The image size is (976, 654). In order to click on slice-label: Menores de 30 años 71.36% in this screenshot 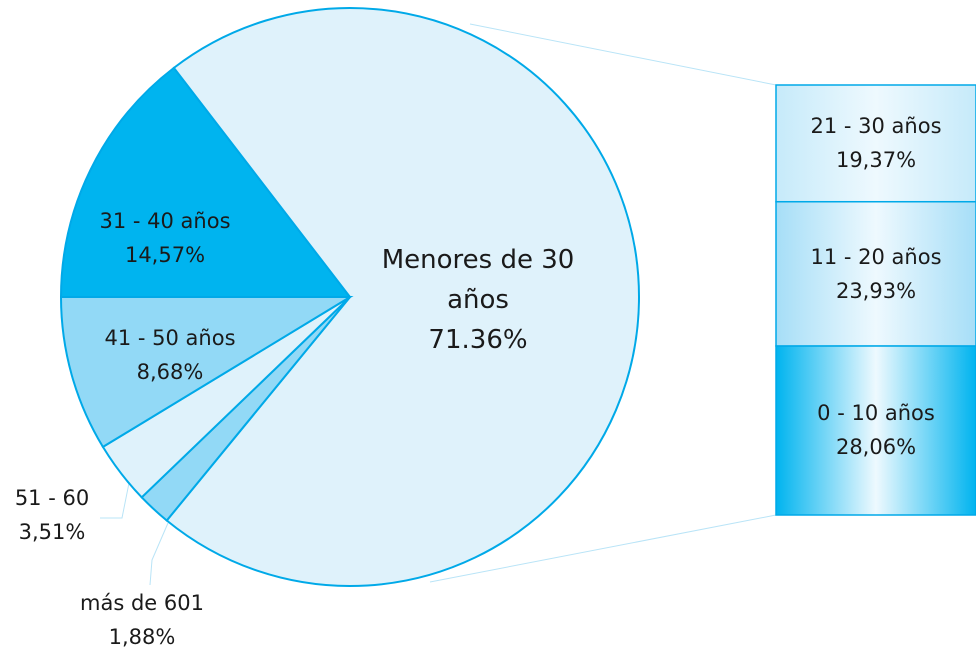, I will do `click(478, 300)`.